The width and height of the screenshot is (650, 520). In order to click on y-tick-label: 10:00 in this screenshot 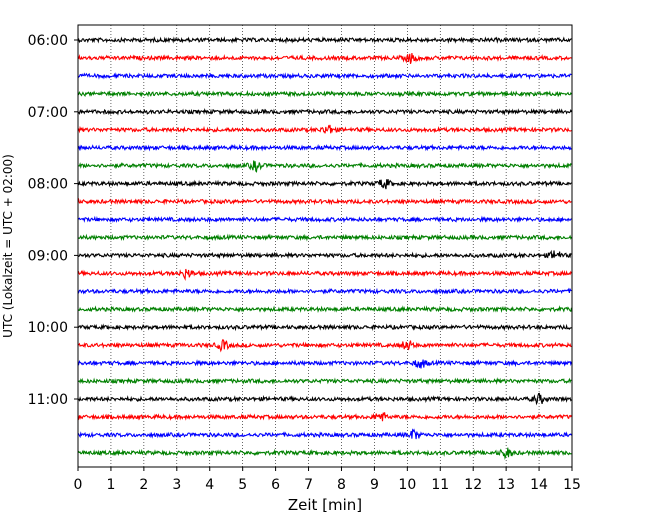, I will do `click(48, 328)`.